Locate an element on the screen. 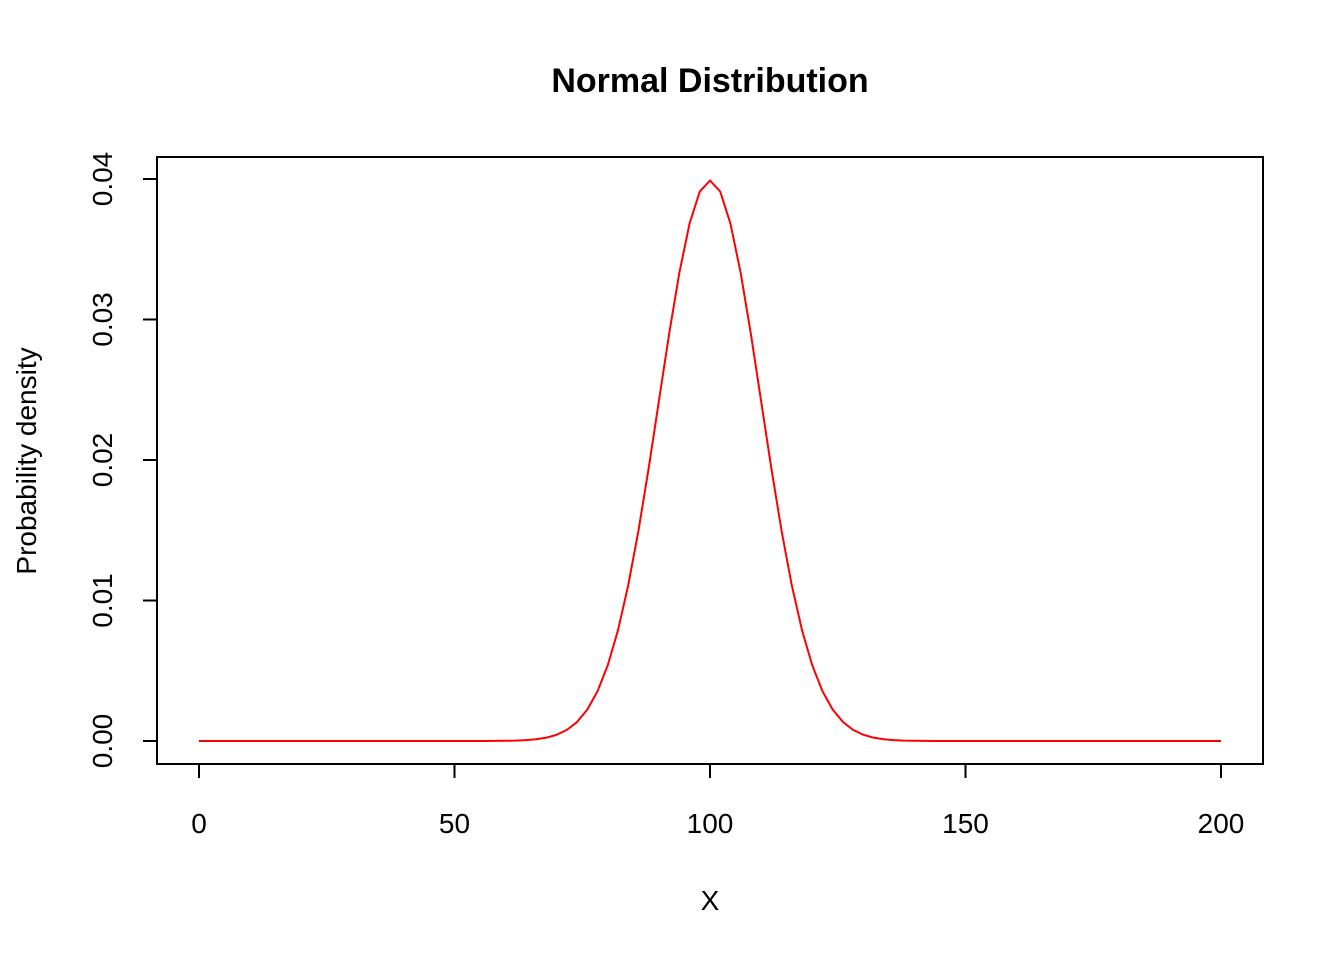 This screenshot has width=1344, height=960. x-axis: 0 50 100 150 200 is located at coordinates (718, 801).